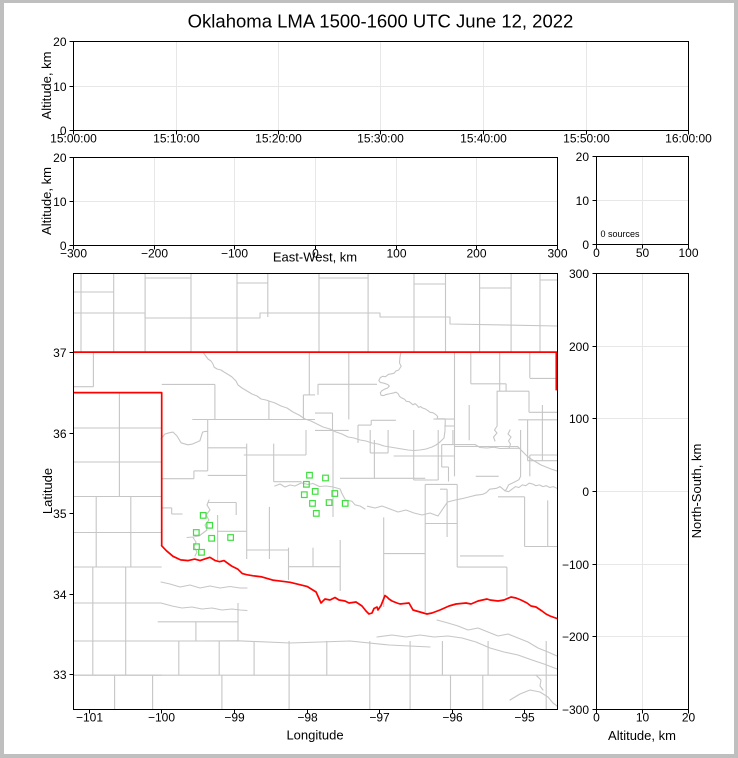  I want to click on svg-text: 15:50:00, so click(586, 139).